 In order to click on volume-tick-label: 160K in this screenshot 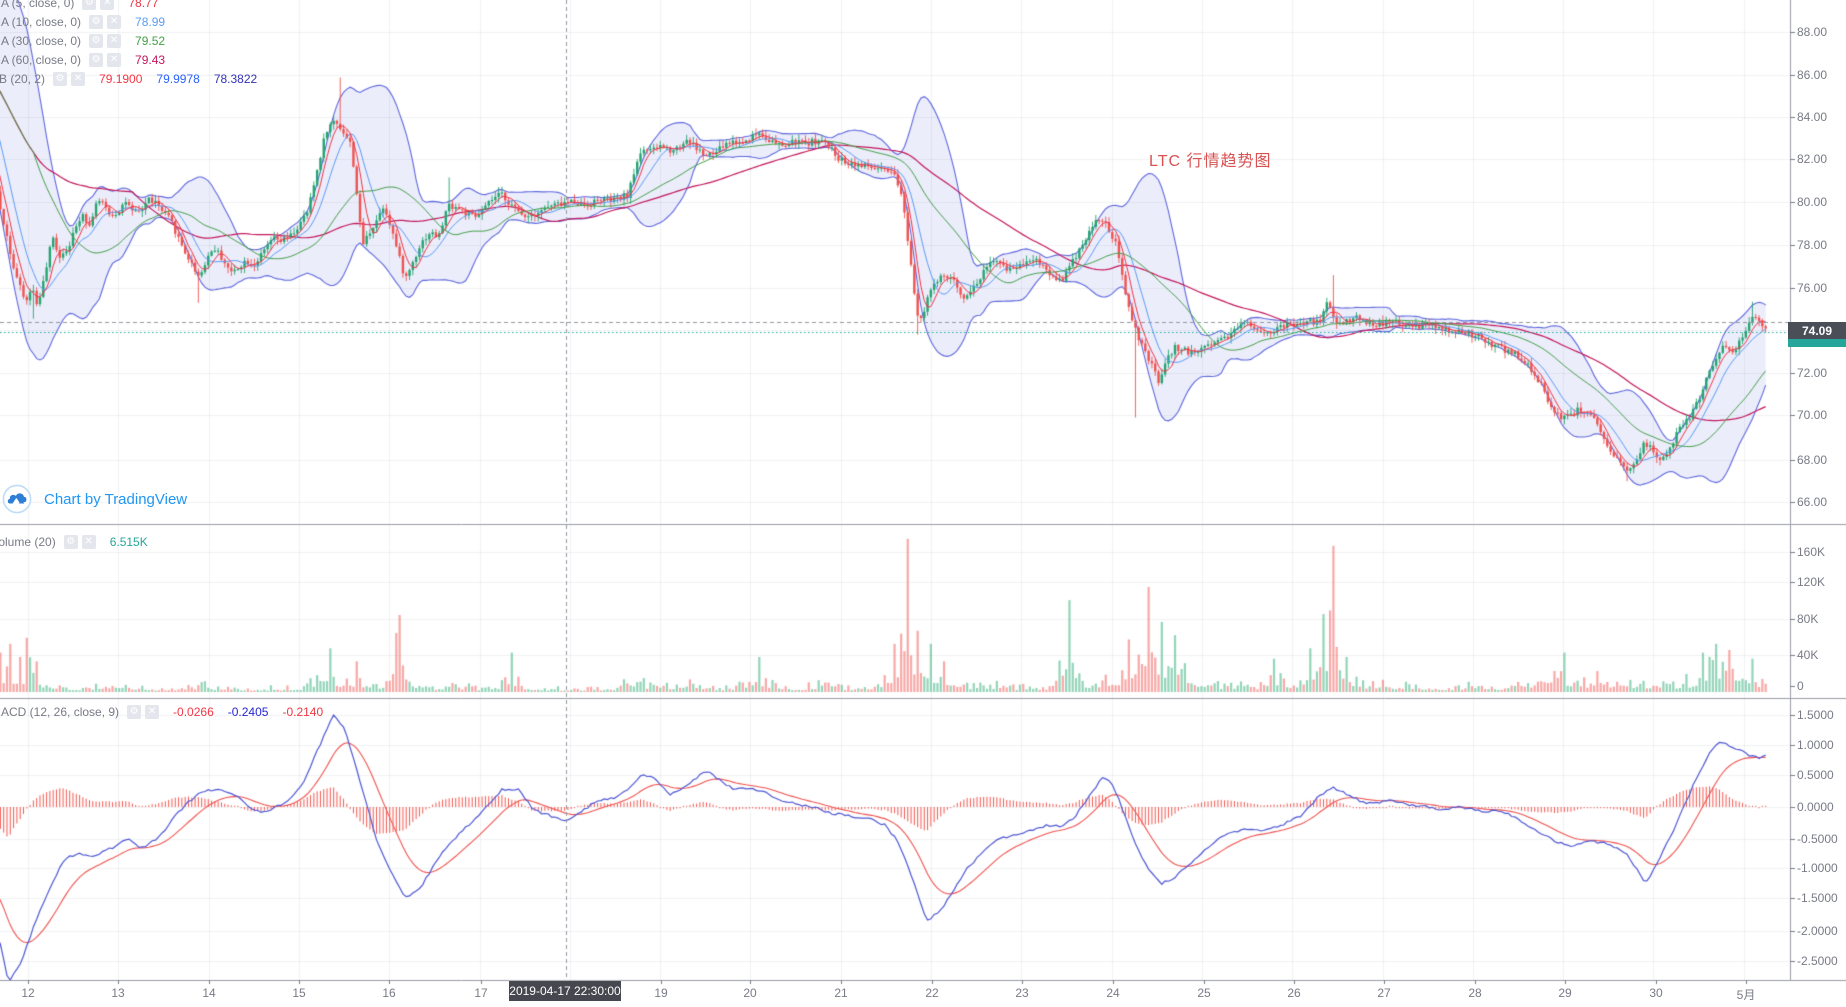, I will do `click(1811, 552)`.